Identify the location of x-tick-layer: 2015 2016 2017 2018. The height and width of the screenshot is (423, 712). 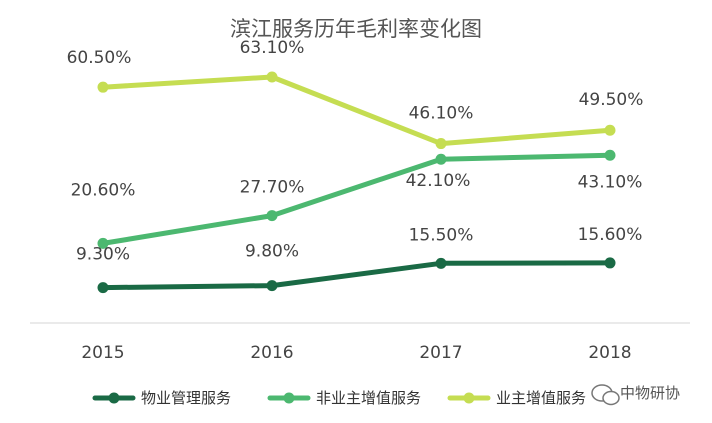
(356, 353).